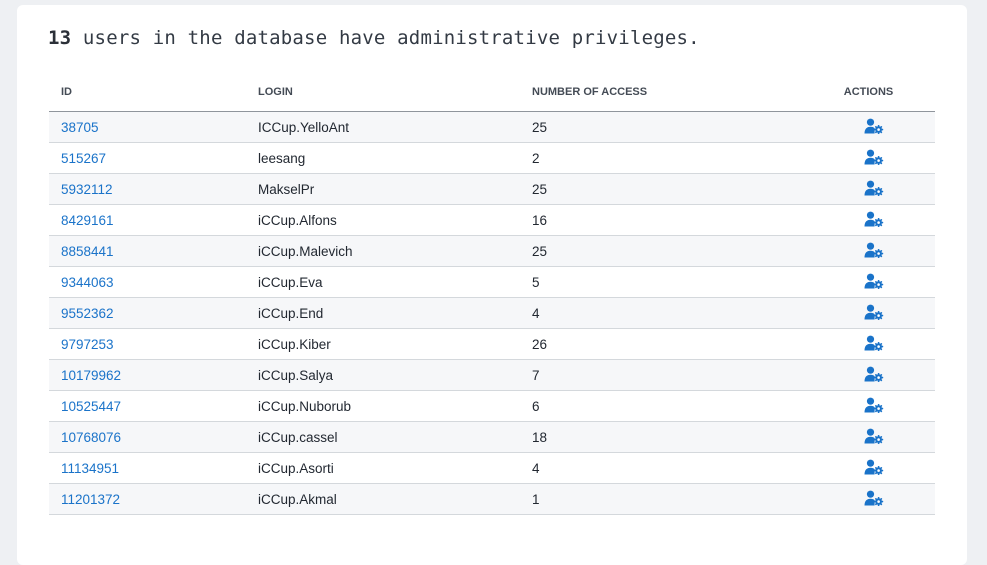  What do you see at coordinates (667, 375) in the screenshot?
I see `cell-number-of-access: 7` at bounding box center [667, 375].